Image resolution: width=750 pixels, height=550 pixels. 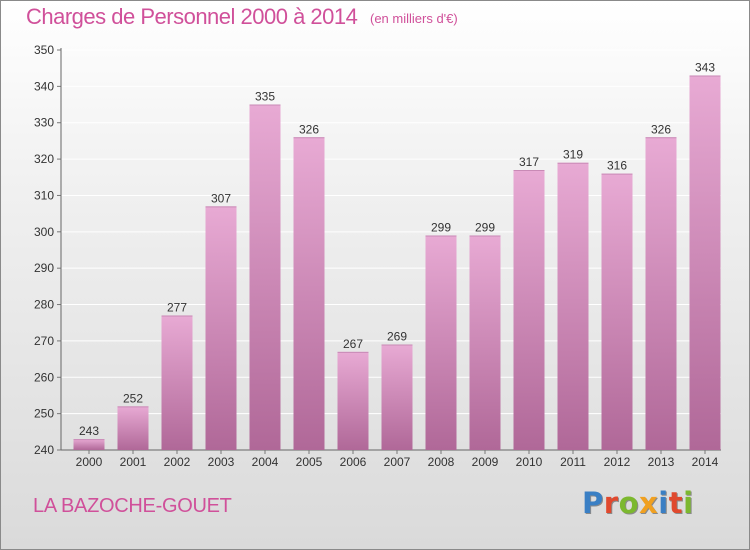 What do you see at coordinates (89, 462) in the screenshot?
I see `x-tick-label: 2000` at bounding box center [89, 462].